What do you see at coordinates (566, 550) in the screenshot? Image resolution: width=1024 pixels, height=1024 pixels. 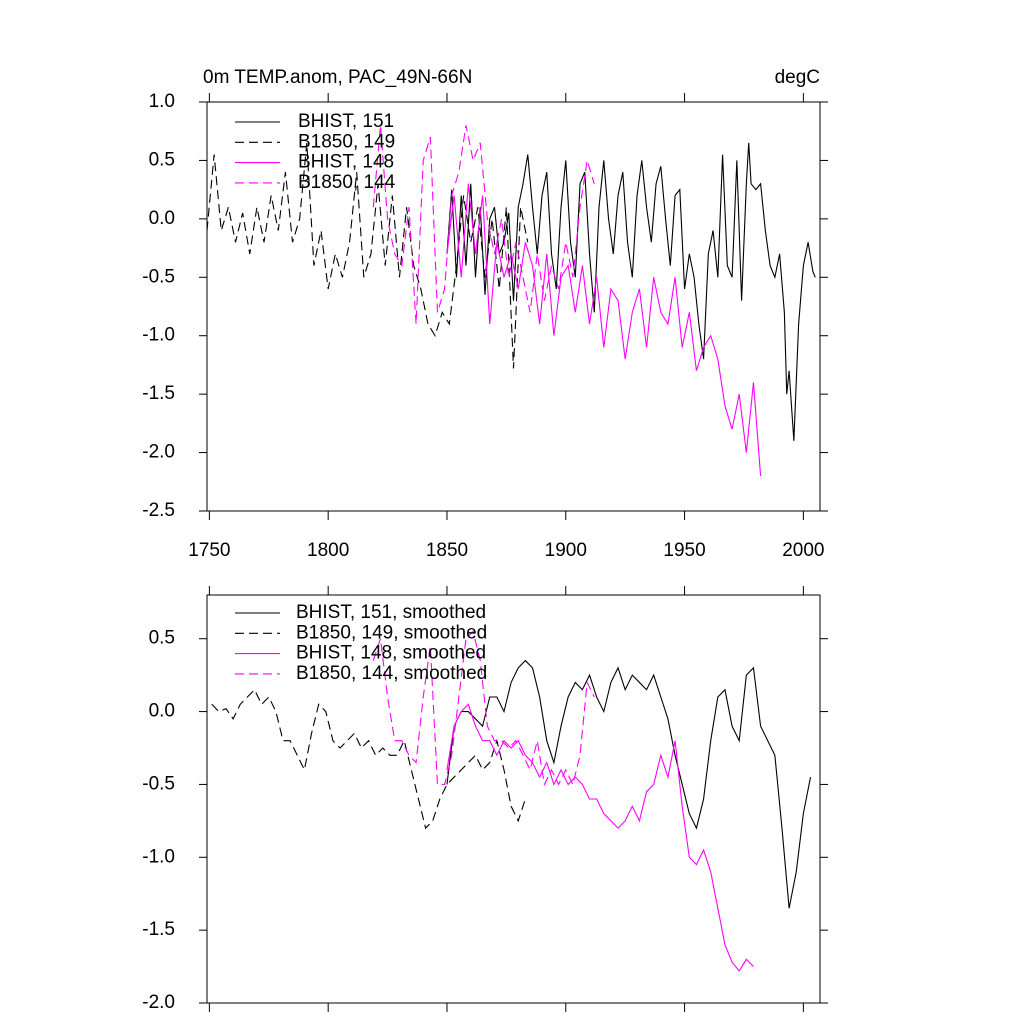 I see `x-tick-label: 1900` at bounding box center [566, 550].